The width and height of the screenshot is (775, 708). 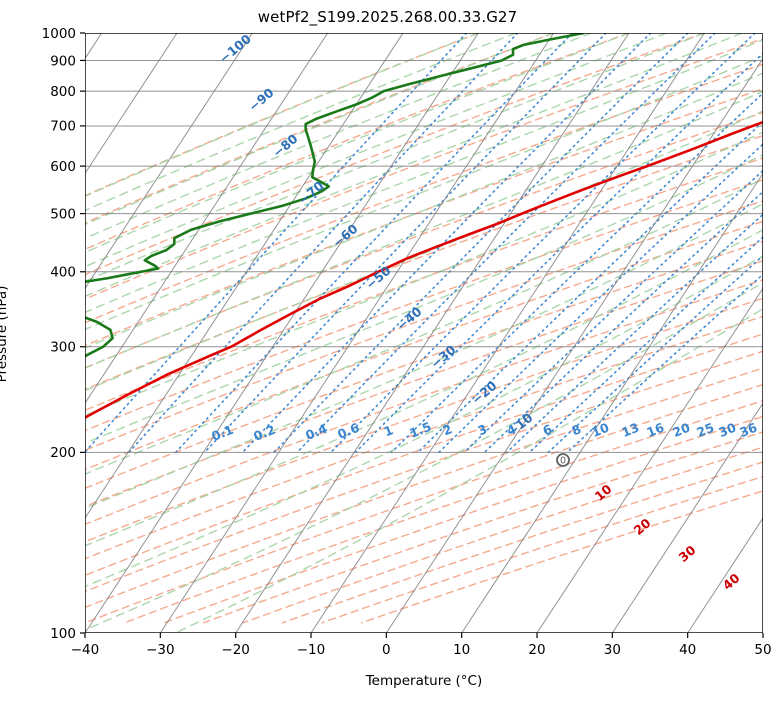 What do you see at coordinates (387, 17) in the screenshot?
I see `page-title: wetPf2_S199.2025.268.00.33.G27` at bounding box center [387, 17].